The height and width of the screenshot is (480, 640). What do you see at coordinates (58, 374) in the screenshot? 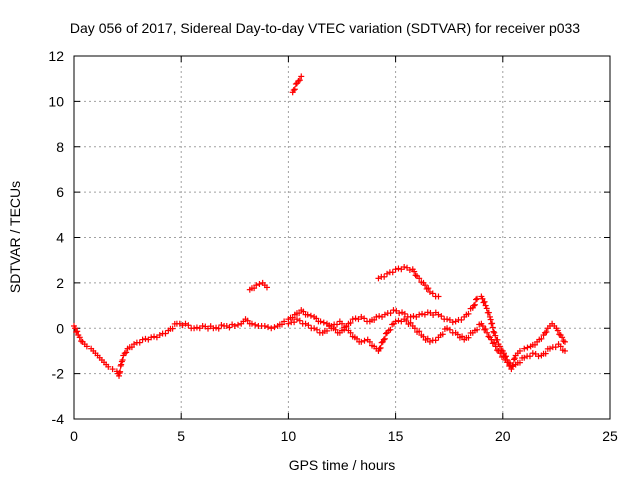
I see `y-tick-label: -2` at bounding box center [58, 374].